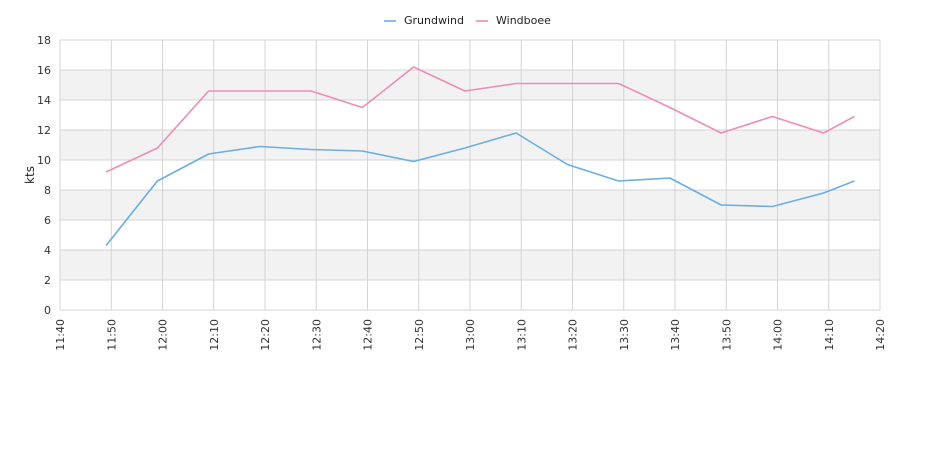 This screenshot has height=450, width=940. Describe the element at coordinates (778, 335) in the screenshot. I see `x-tick-label: 14:00` at that location.